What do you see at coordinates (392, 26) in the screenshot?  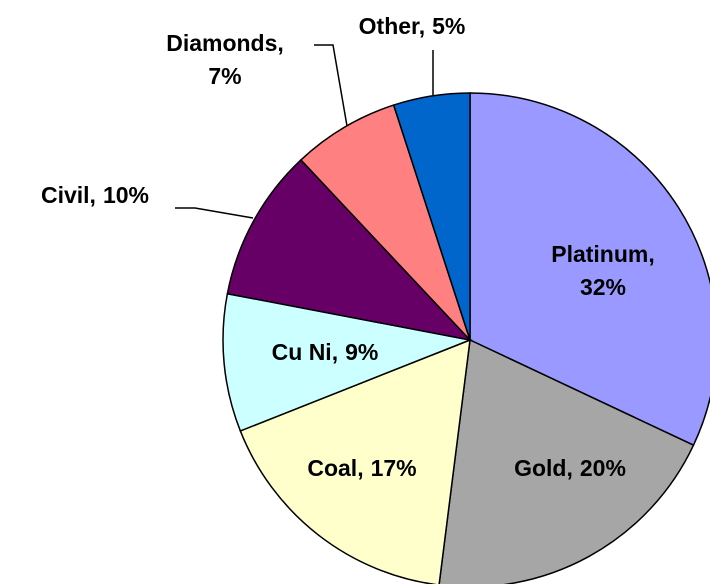 I see `category-label: Other,` at bounding box center [392, 26].